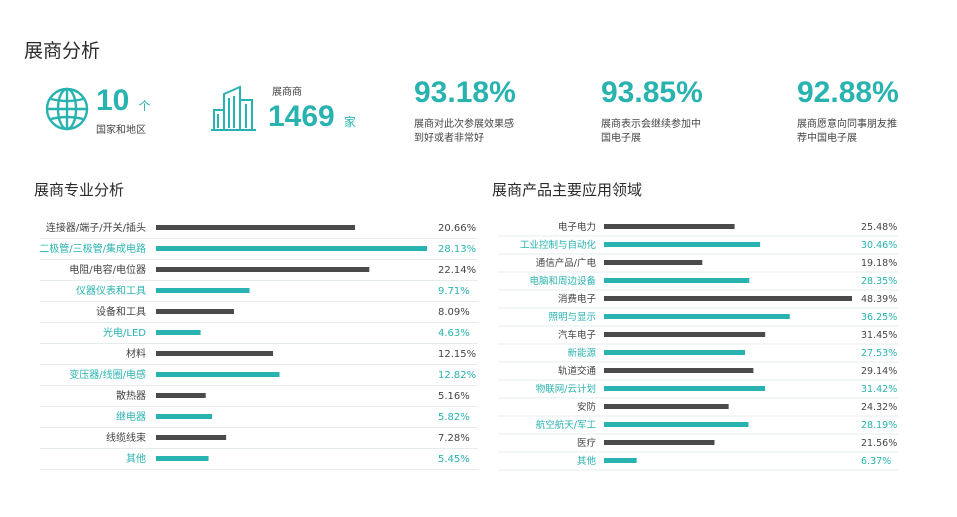  What do you see at coordinates (287, 92) in the screenshot?
I see `exhibitors-label: 展商商` at bounding box center [287, 92].